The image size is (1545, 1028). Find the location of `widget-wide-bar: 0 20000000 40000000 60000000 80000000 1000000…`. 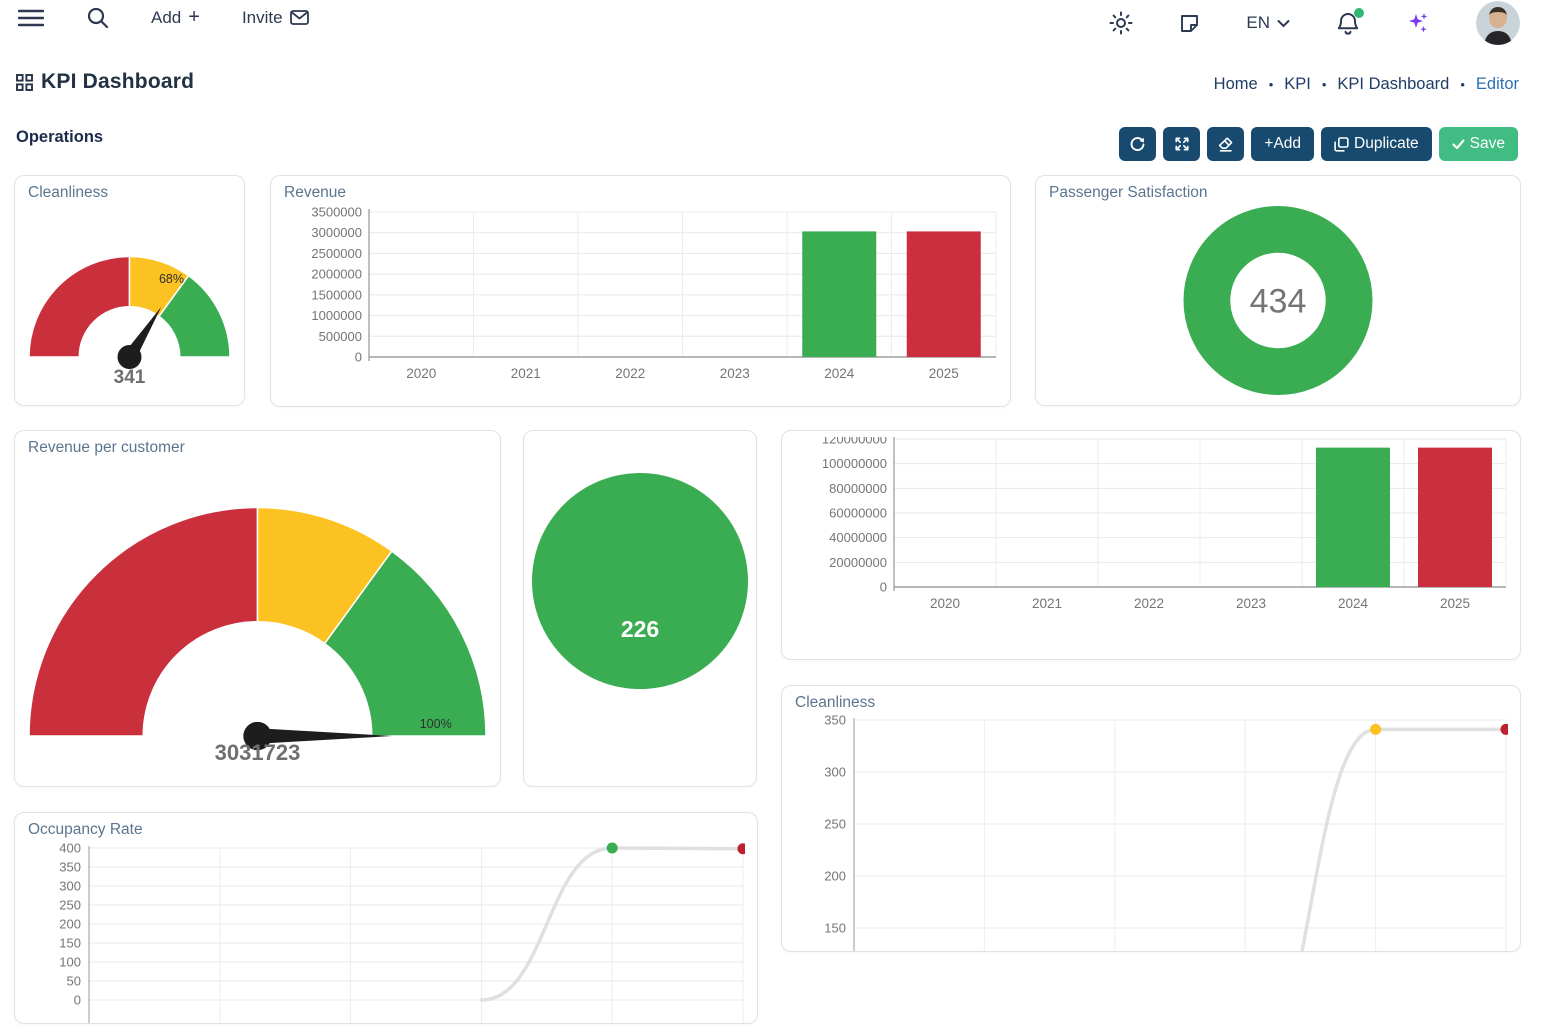

widget-wide-bar: 0 20000000 40000000 60000000 80000000 1000000… is located at coordinates (1151, 545).